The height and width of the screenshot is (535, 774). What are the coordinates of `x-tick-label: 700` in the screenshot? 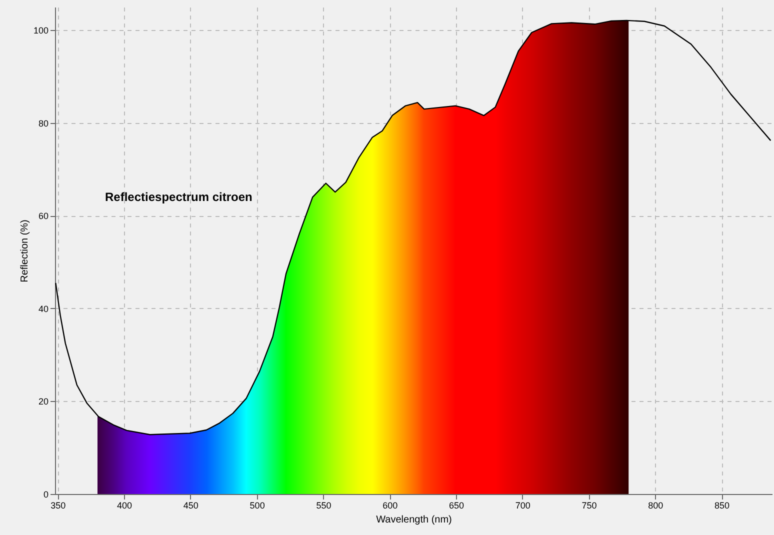 It's located at (522, 505).